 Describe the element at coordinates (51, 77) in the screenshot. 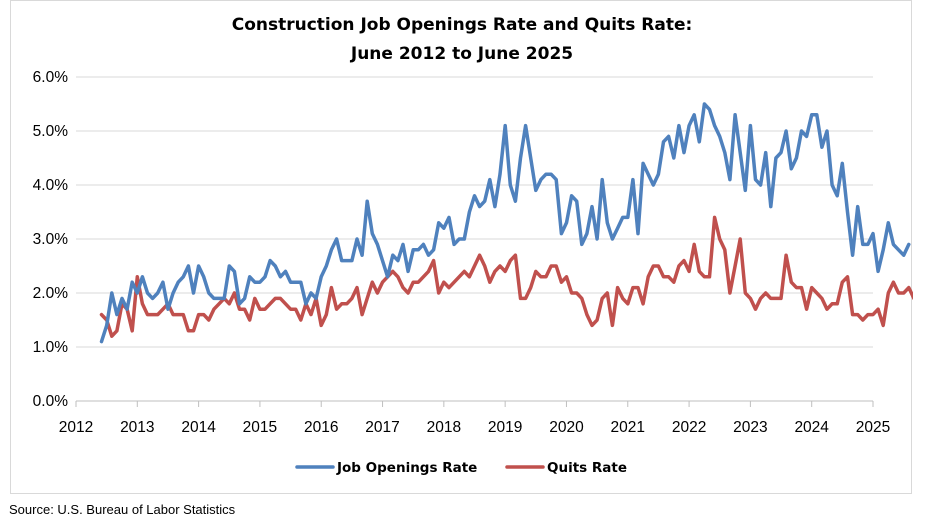

I see `y-tick-label: 6.0%` at that location.